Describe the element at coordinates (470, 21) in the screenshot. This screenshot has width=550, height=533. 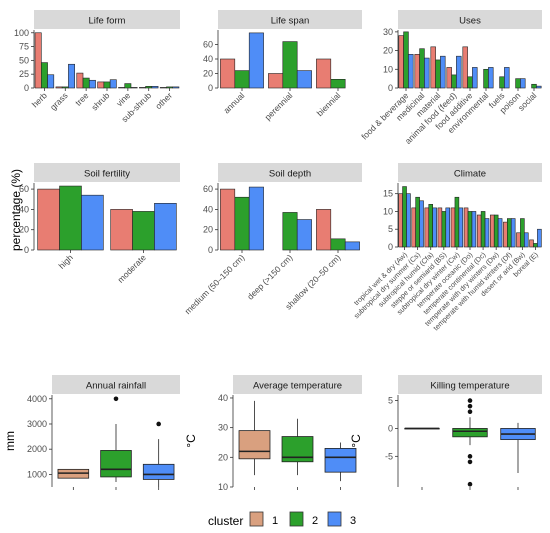
I see `panel-title: Uses` at that location.